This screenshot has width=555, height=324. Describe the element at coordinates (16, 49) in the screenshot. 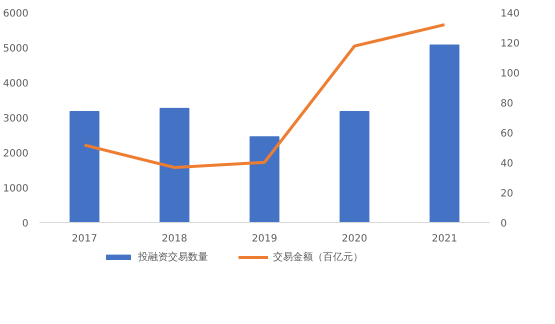

I see `y-tick-label: 5000` at that location.